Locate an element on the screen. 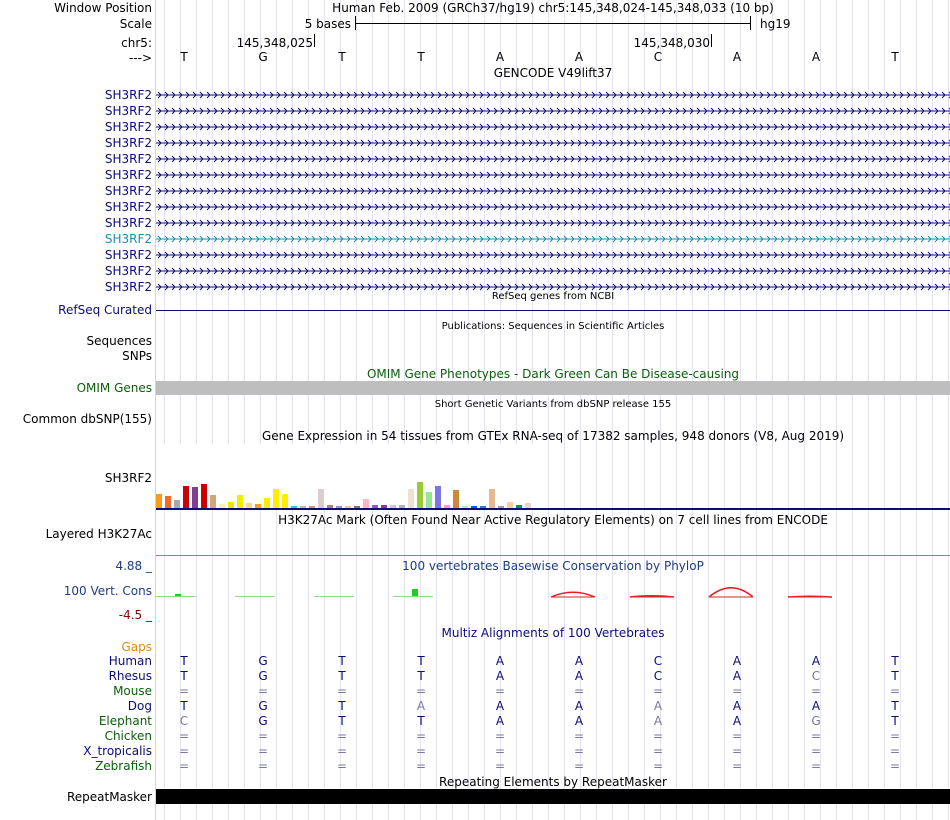 This screenshot has width=950, height=820. multiz-species-label: Dog is located at coordinates (139, 706).